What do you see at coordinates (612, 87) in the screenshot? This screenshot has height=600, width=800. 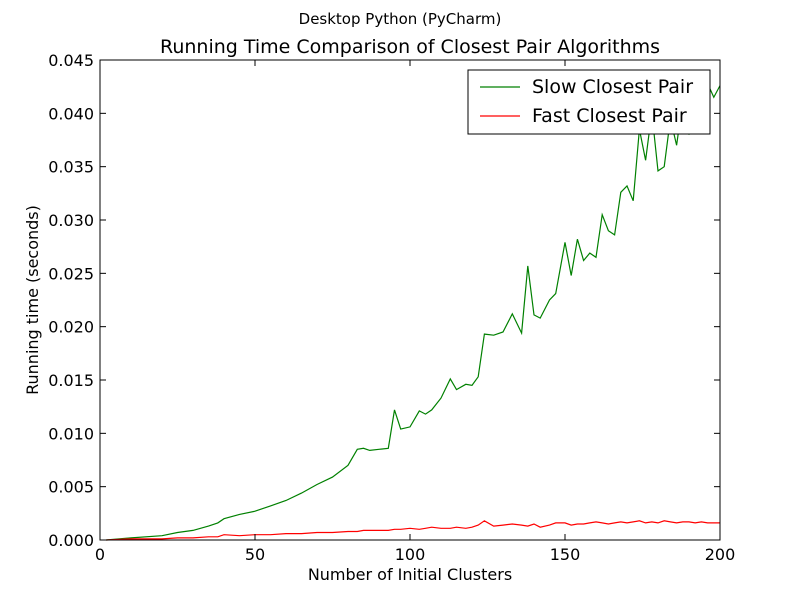 I see `legend-label-slow: Slow Closest Pair` at bounding box center [612, 87].